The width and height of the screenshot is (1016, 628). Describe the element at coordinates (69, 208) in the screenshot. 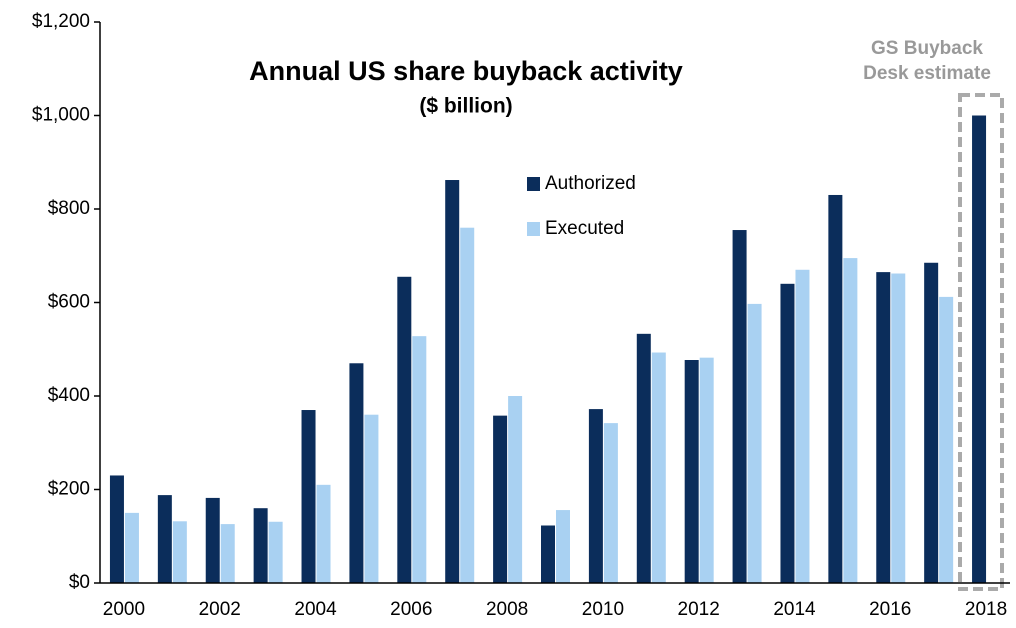

I see `y-tick-label: $800` at that location.